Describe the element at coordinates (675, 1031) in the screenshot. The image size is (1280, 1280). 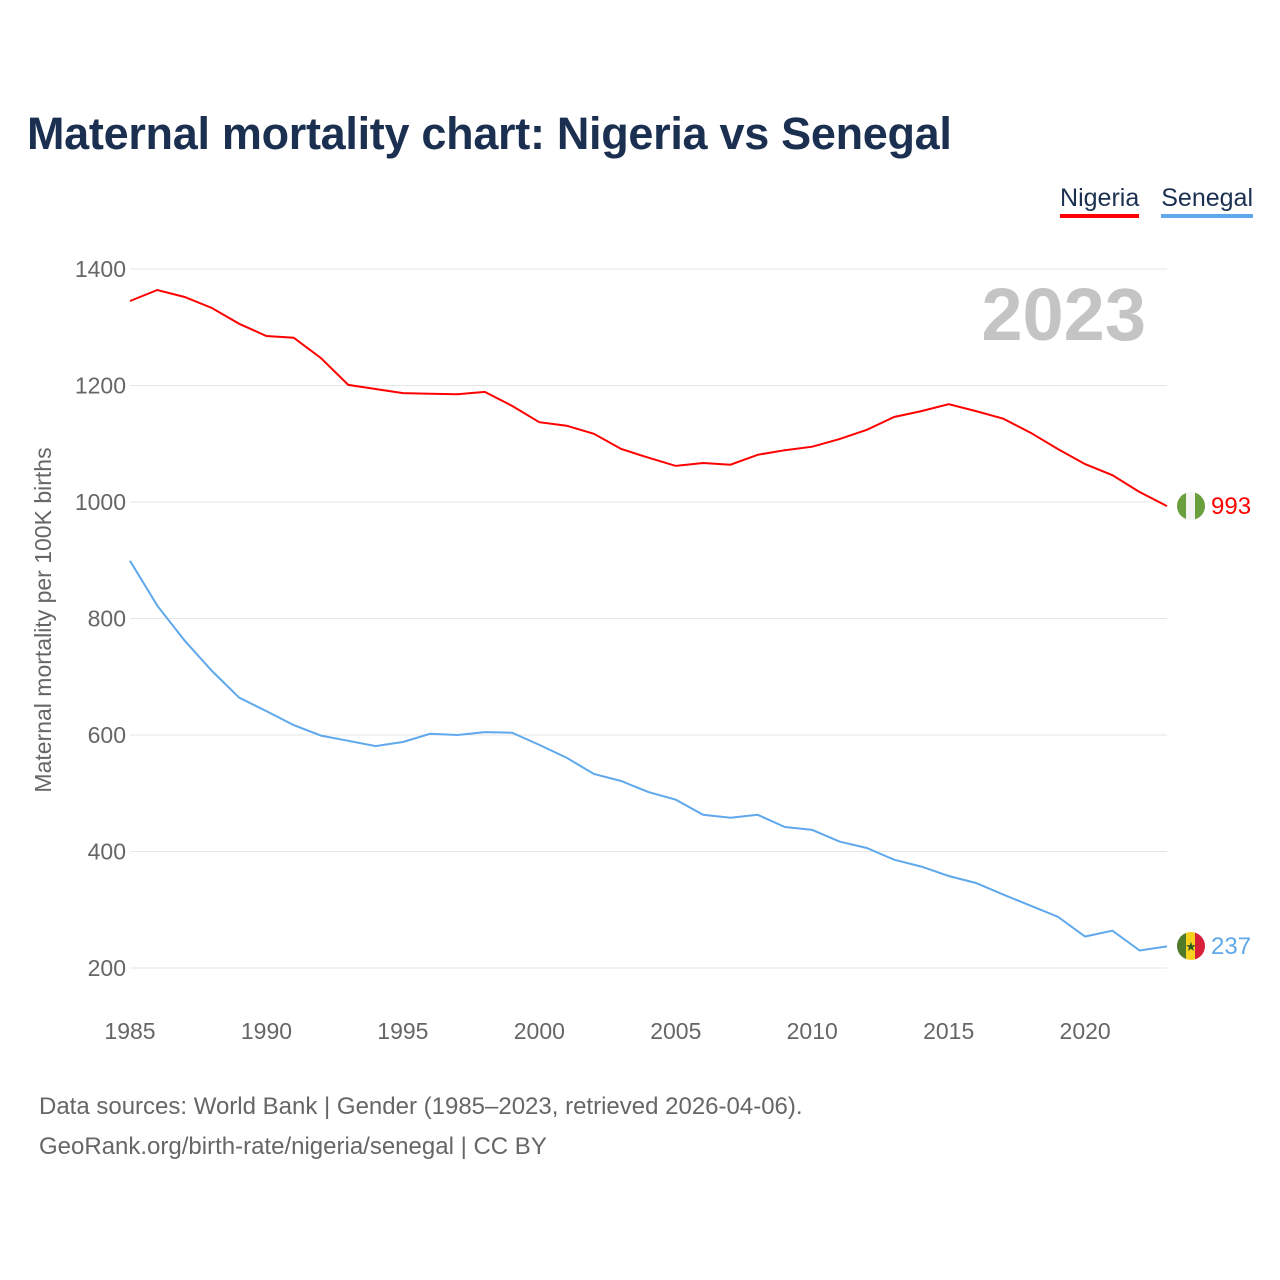
I see `x-tick-label: 2005` at that location.